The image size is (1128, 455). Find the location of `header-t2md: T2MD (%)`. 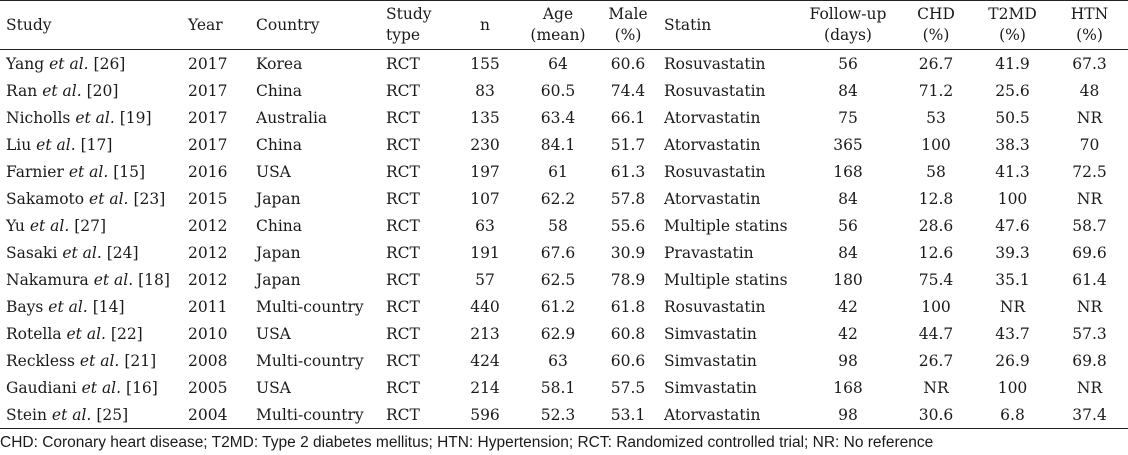

header-t2md: T2MD (%) is located at coordinates (1012, 25).